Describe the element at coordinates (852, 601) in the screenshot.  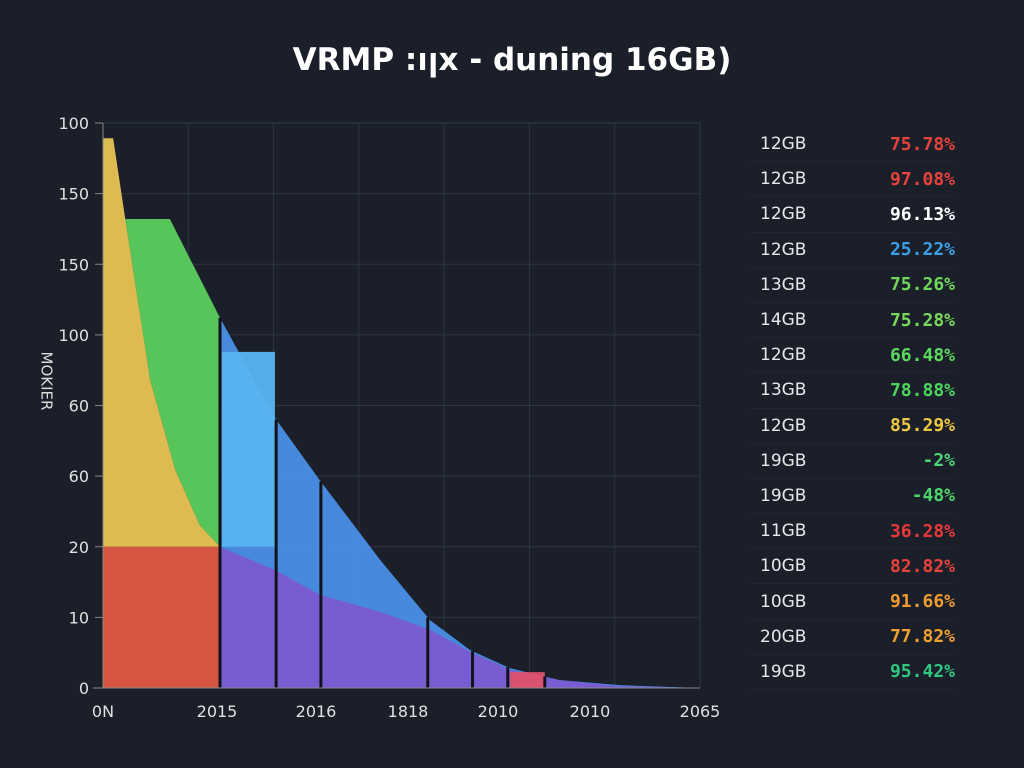
I see `table-row: 10GB 91.66%` at that location.